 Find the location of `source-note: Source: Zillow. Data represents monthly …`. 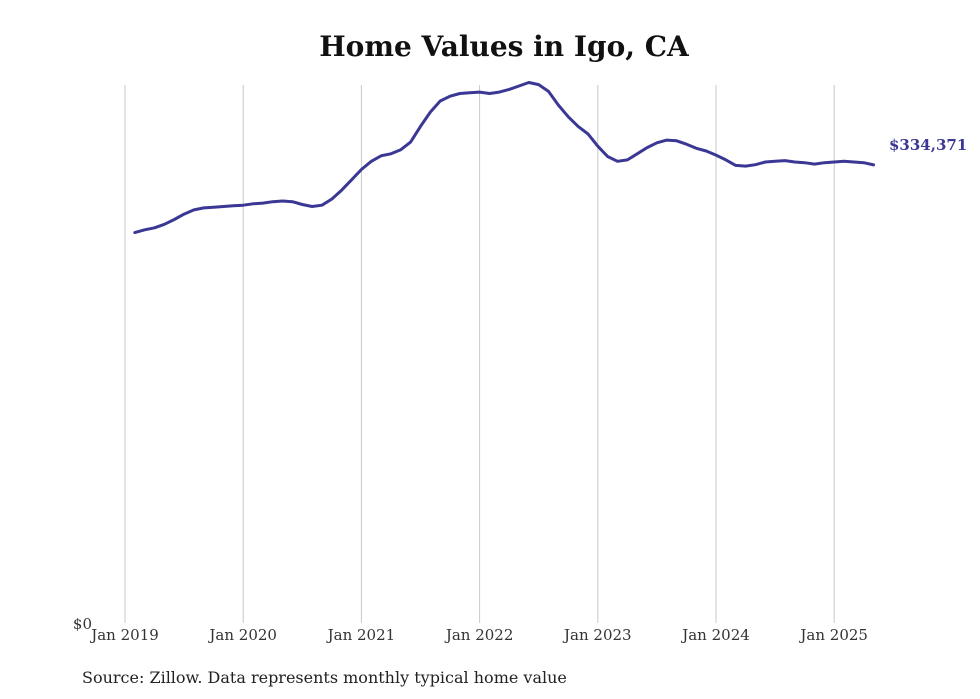

source-note: Source: Zillow. Data represents monthly … is located at coordinates (324, 677).